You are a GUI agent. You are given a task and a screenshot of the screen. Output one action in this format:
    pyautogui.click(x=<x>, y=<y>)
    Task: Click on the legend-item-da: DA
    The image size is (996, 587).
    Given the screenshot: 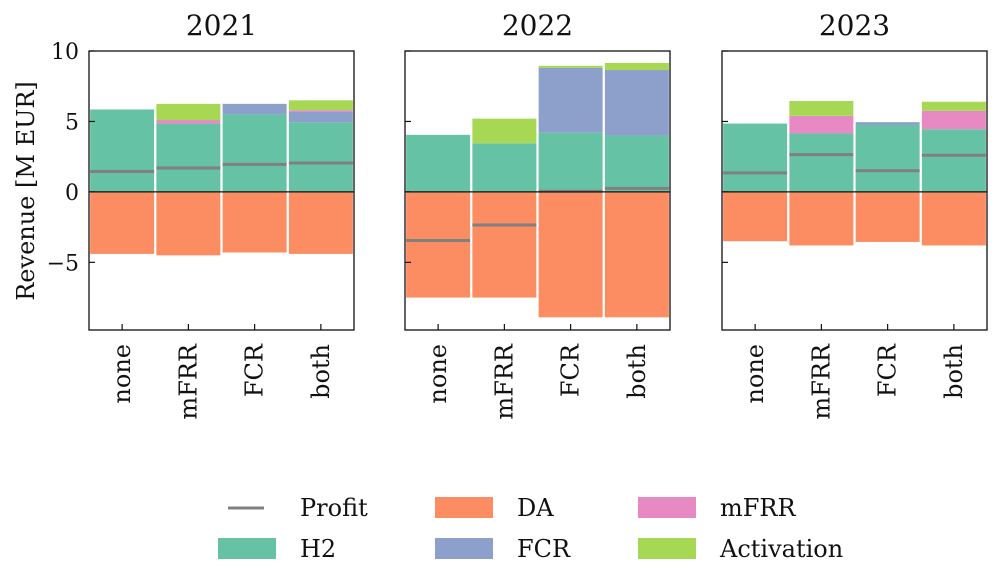 What is the action you would take?
    pyautogui.click(x=494, y=508)
    